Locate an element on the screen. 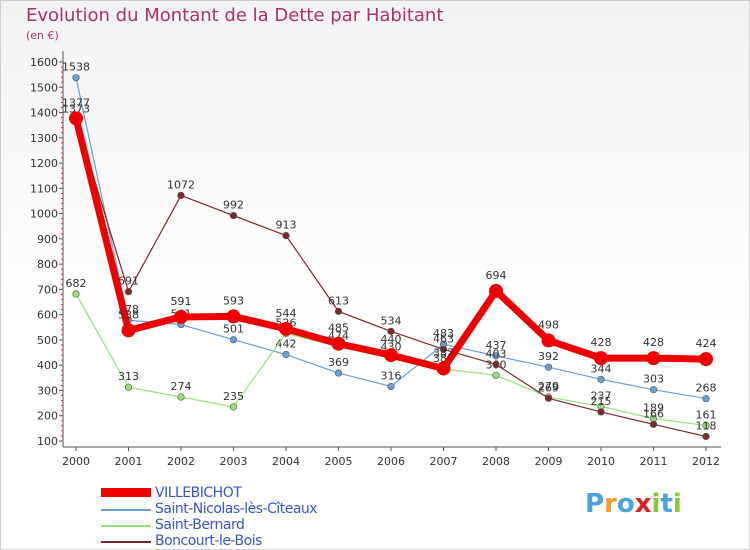 Image resolution: width=750 pixels, height=550 pixels. x-tick-label: 2012 is located at coordinates (706, 461).